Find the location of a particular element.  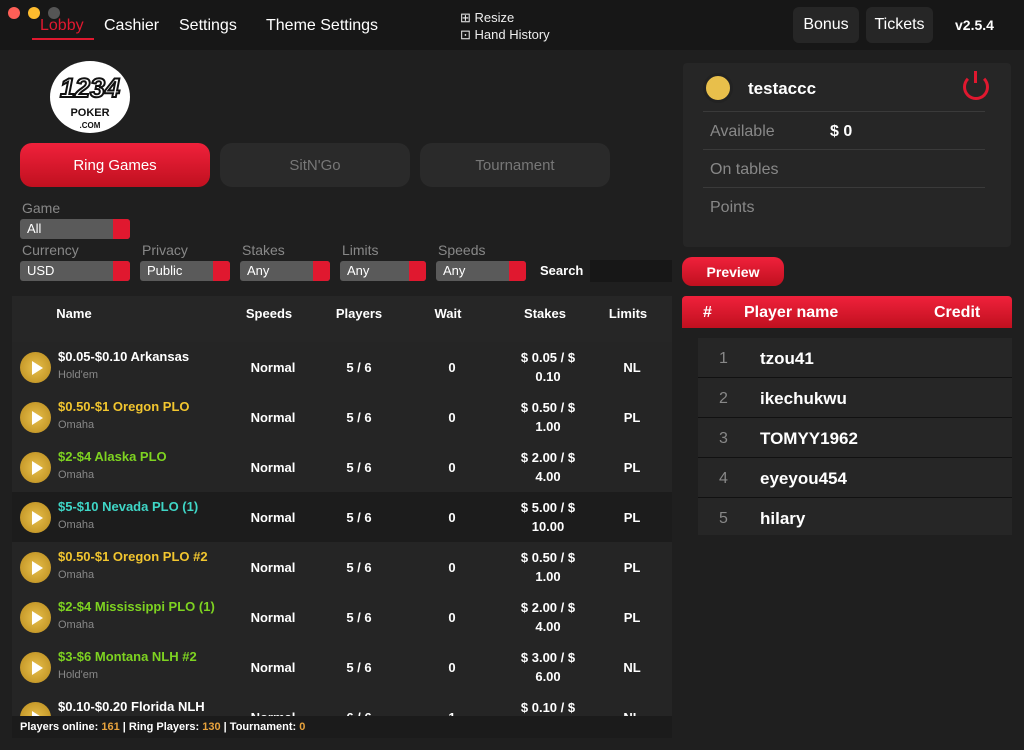

zoom-button is located at coordinates (54, 13).